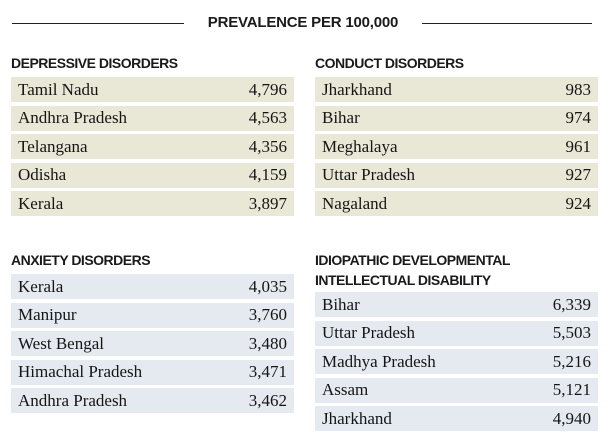 This screenshot has width=610, height=446. What do you see at coordinates (456, 390) in the screenshot?
I see `table-row: Assam 5,121` at bounding box center [456, 390].